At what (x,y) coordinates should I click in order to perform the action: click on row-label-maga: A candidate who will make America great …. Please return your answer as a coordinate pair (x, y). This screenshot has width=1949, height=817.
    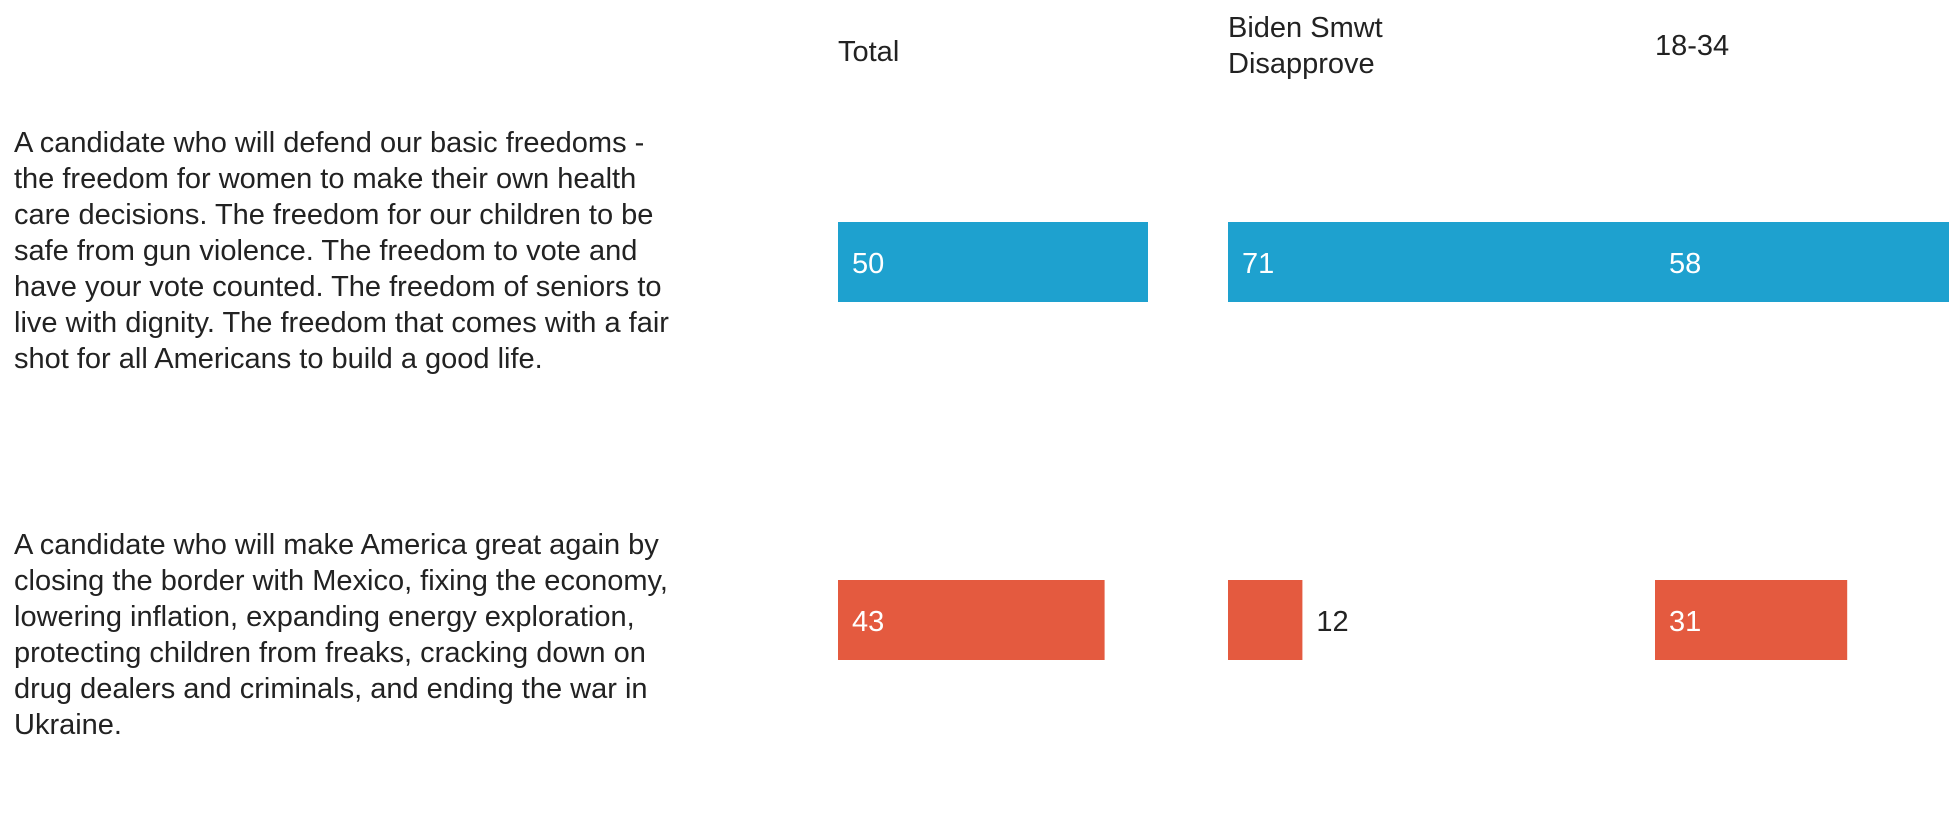
    Looking at the image, I should click on (341, 635).